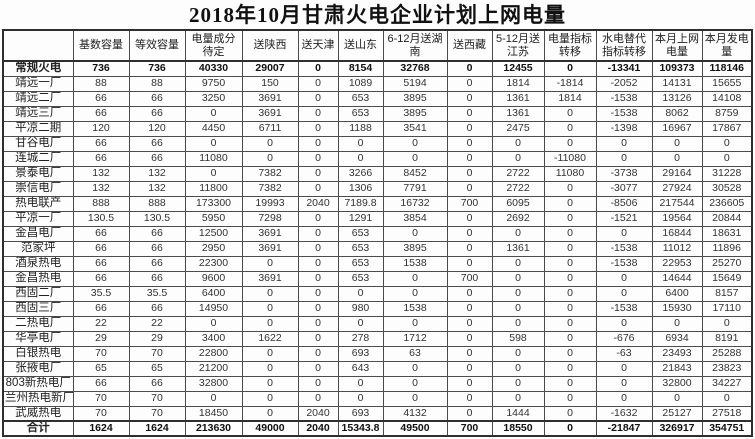  What do you see at coordinates (377, 158) in the screenshot?
I see `table-row: 连城二厂 66 66 11080 0 0 0 0 0 0 -11080 0 0 0` at bounding box center [377, 158].